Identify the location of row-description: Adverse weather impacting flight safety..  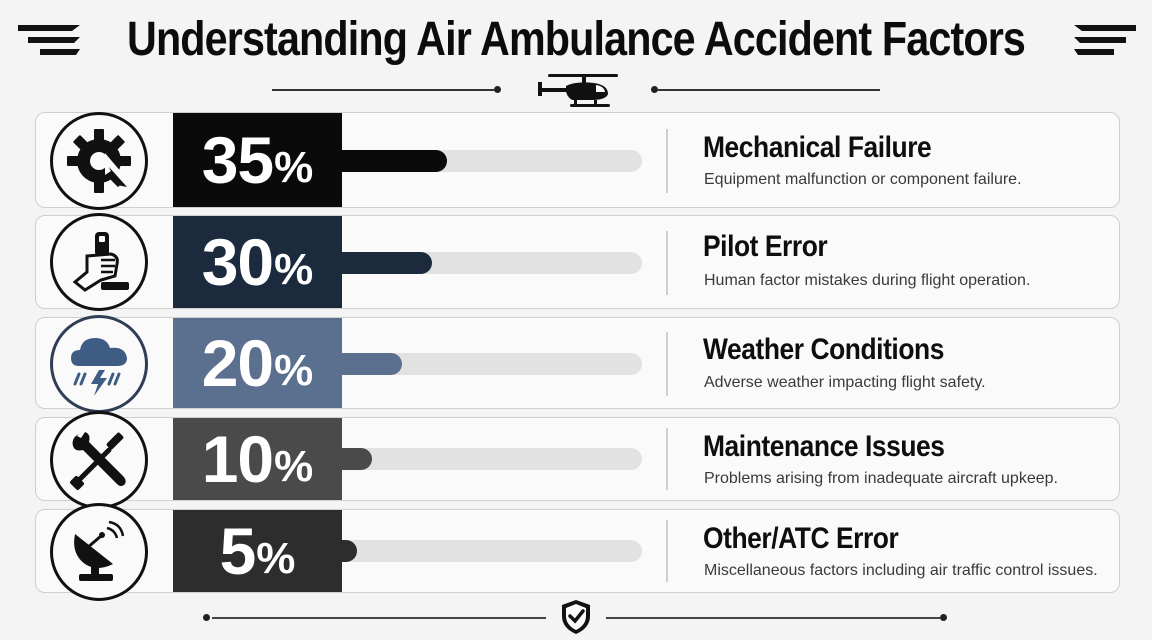
(845, 382).